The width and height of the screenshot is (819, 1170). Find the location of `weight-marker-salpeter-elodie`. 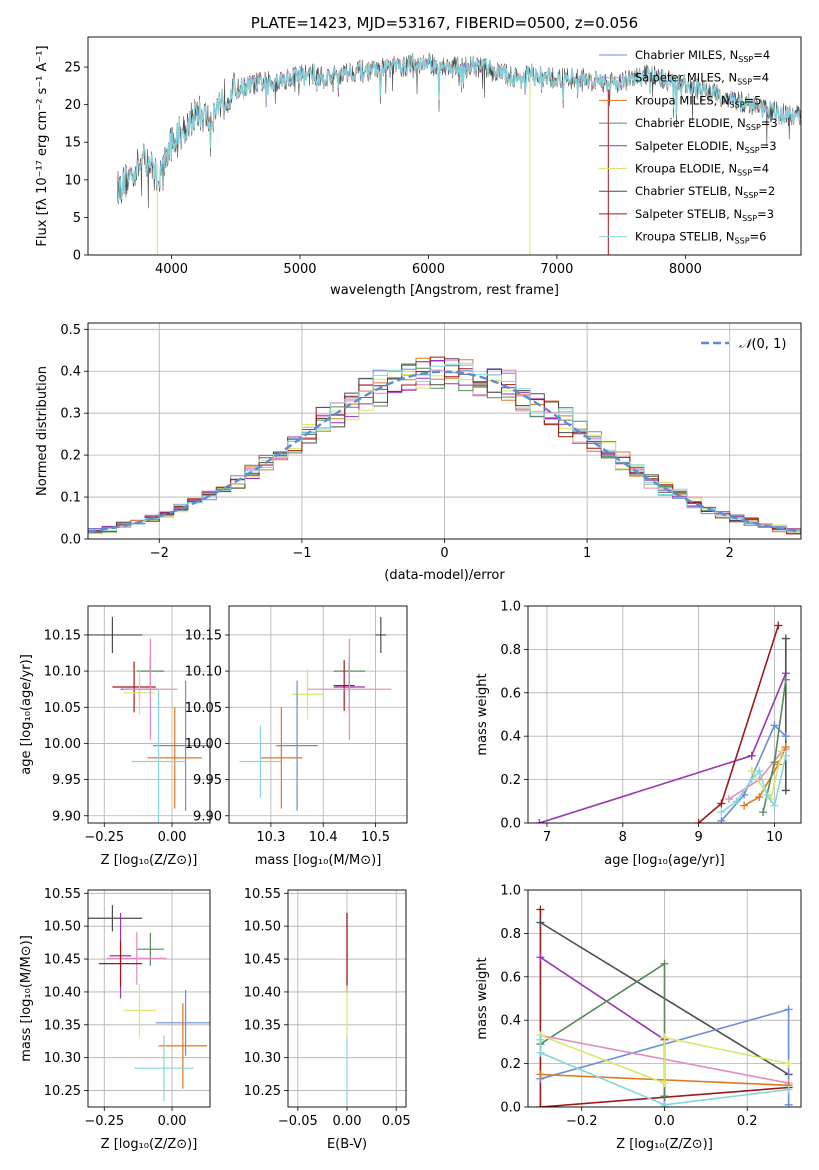

weight-marker-salpeter-elodie is located at coordinates (751, 755).